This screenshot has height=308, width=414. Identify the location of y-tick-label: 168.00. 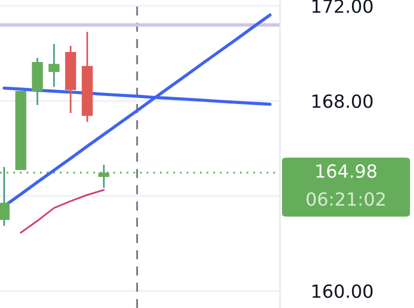
(342, 101).